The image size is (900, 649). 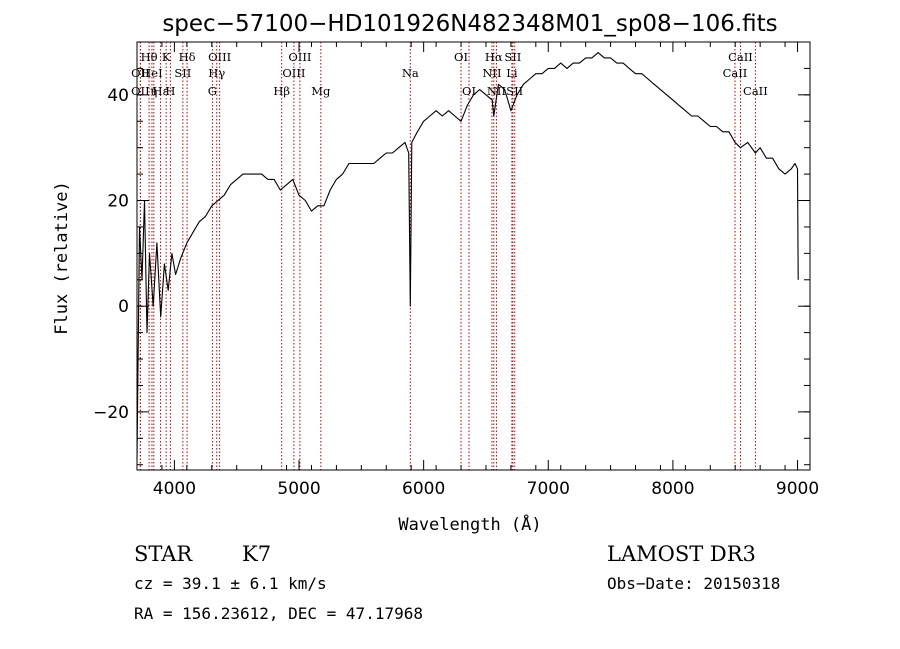 What do you see at coordinates (216, 73) in the screenshot?
I see `line-marker-label: Hγ` at bounding box center [216, 73].